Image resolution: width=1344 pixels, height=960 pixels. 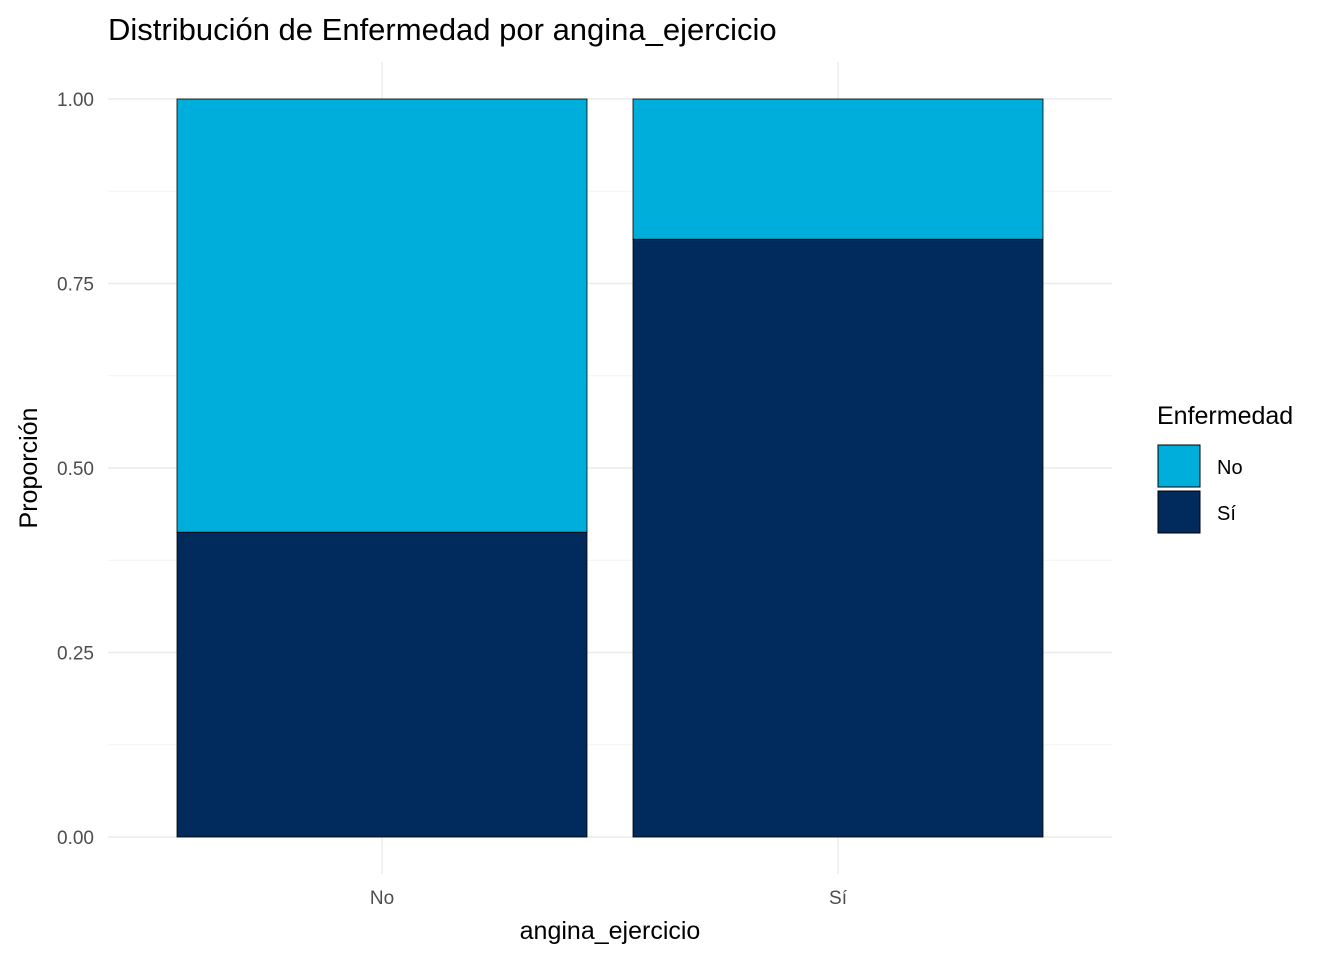 I want to click on x-axis-ticks: No Sí, so click(x=609, y=898).